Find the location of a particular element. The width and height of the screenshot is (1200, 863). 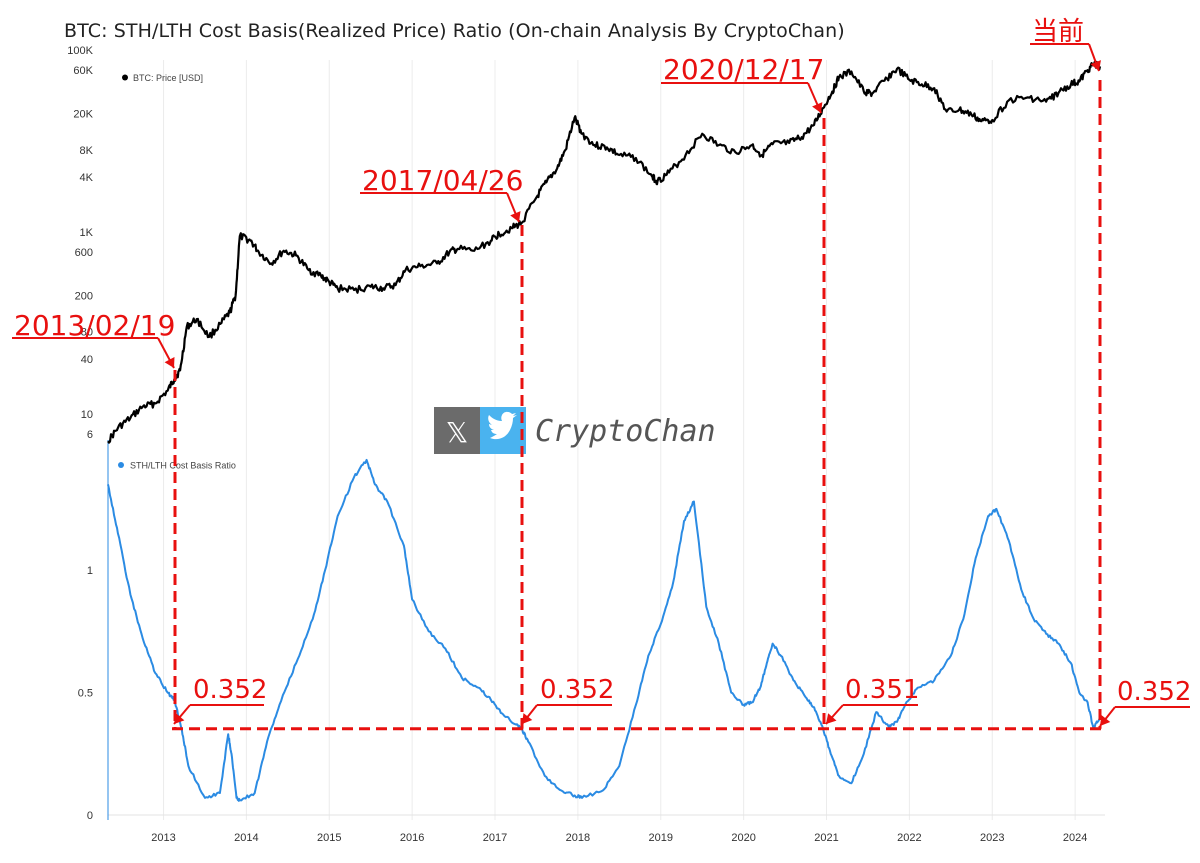

ratio-y-ticks: 00.51 is located at coordinates (85, 693).